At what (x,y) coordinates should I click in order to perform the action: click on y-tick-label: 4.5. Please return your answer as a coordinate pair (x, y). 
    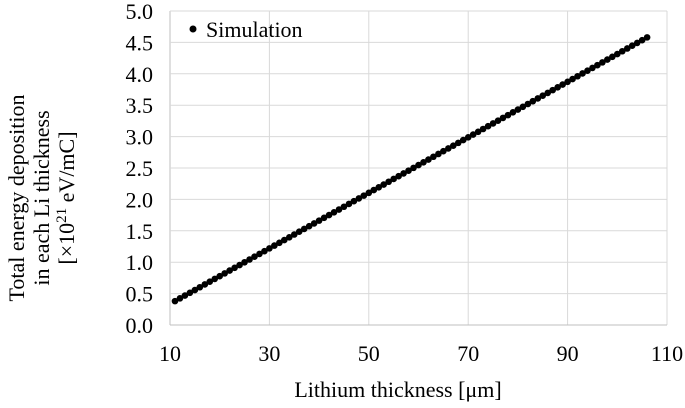
    Looking at the image, I should click on (140, 42).